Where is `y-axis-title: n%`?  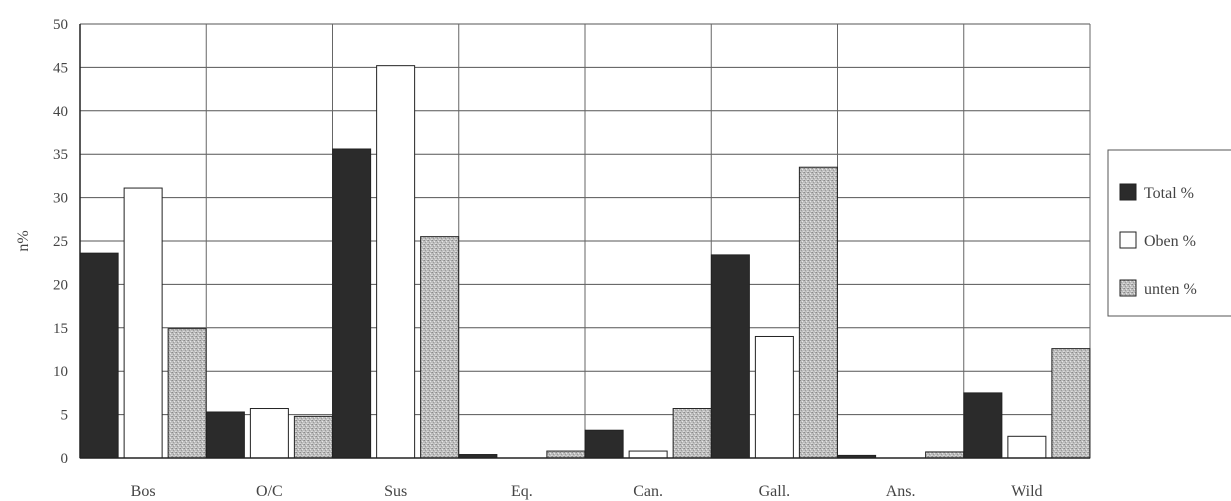 y-axis-title: n% is located at coordinates (23, 240).